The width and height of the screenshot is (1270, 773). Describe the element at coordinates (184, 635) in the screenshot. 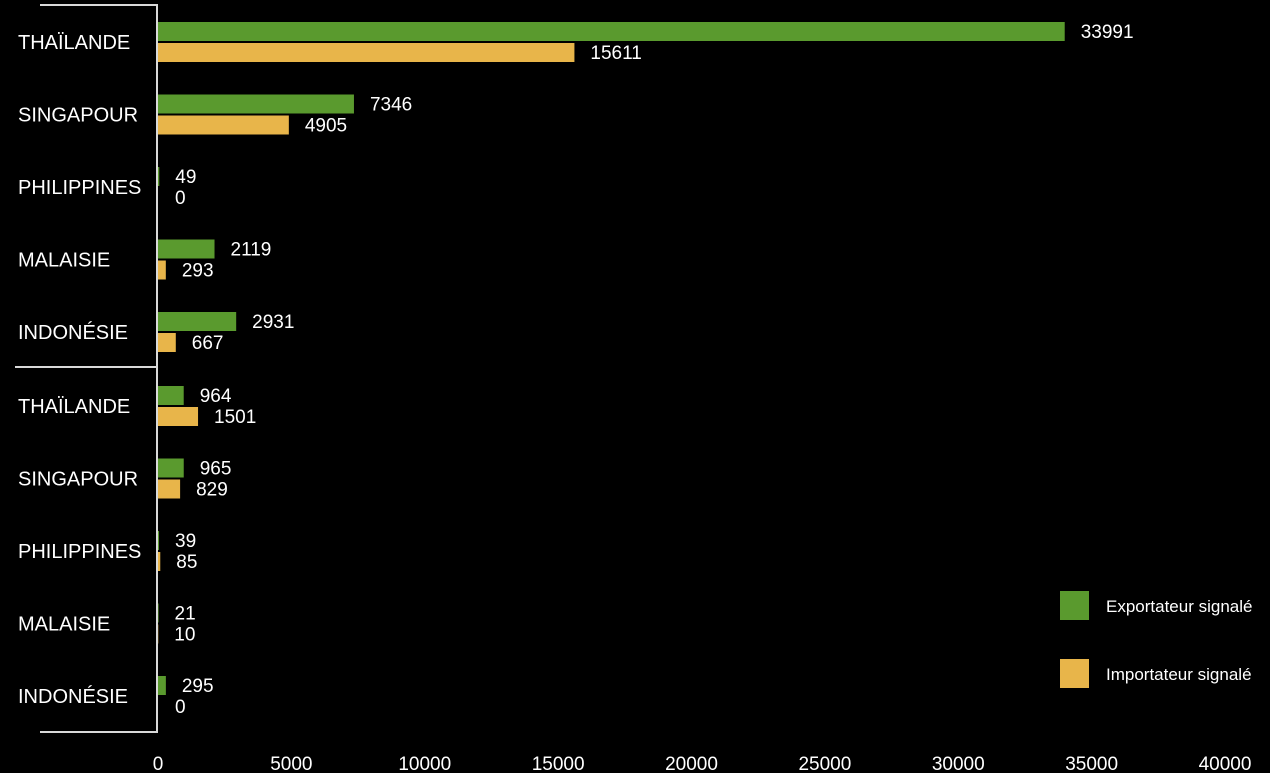

I see `value-label: 10` at that location.